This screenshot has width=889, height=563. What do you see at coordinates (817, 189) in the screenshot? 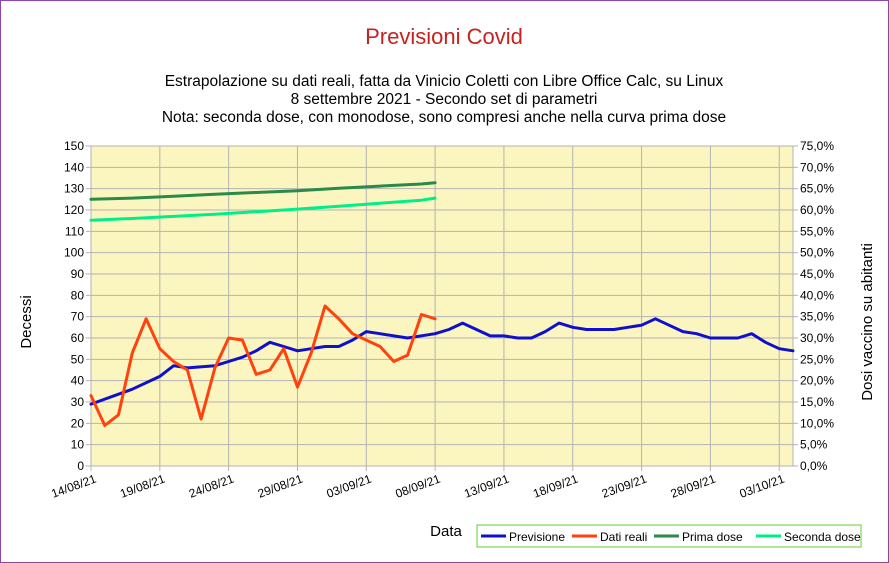
I see `y2-tick-label: 65,0%` at bounding box center [817, 189].